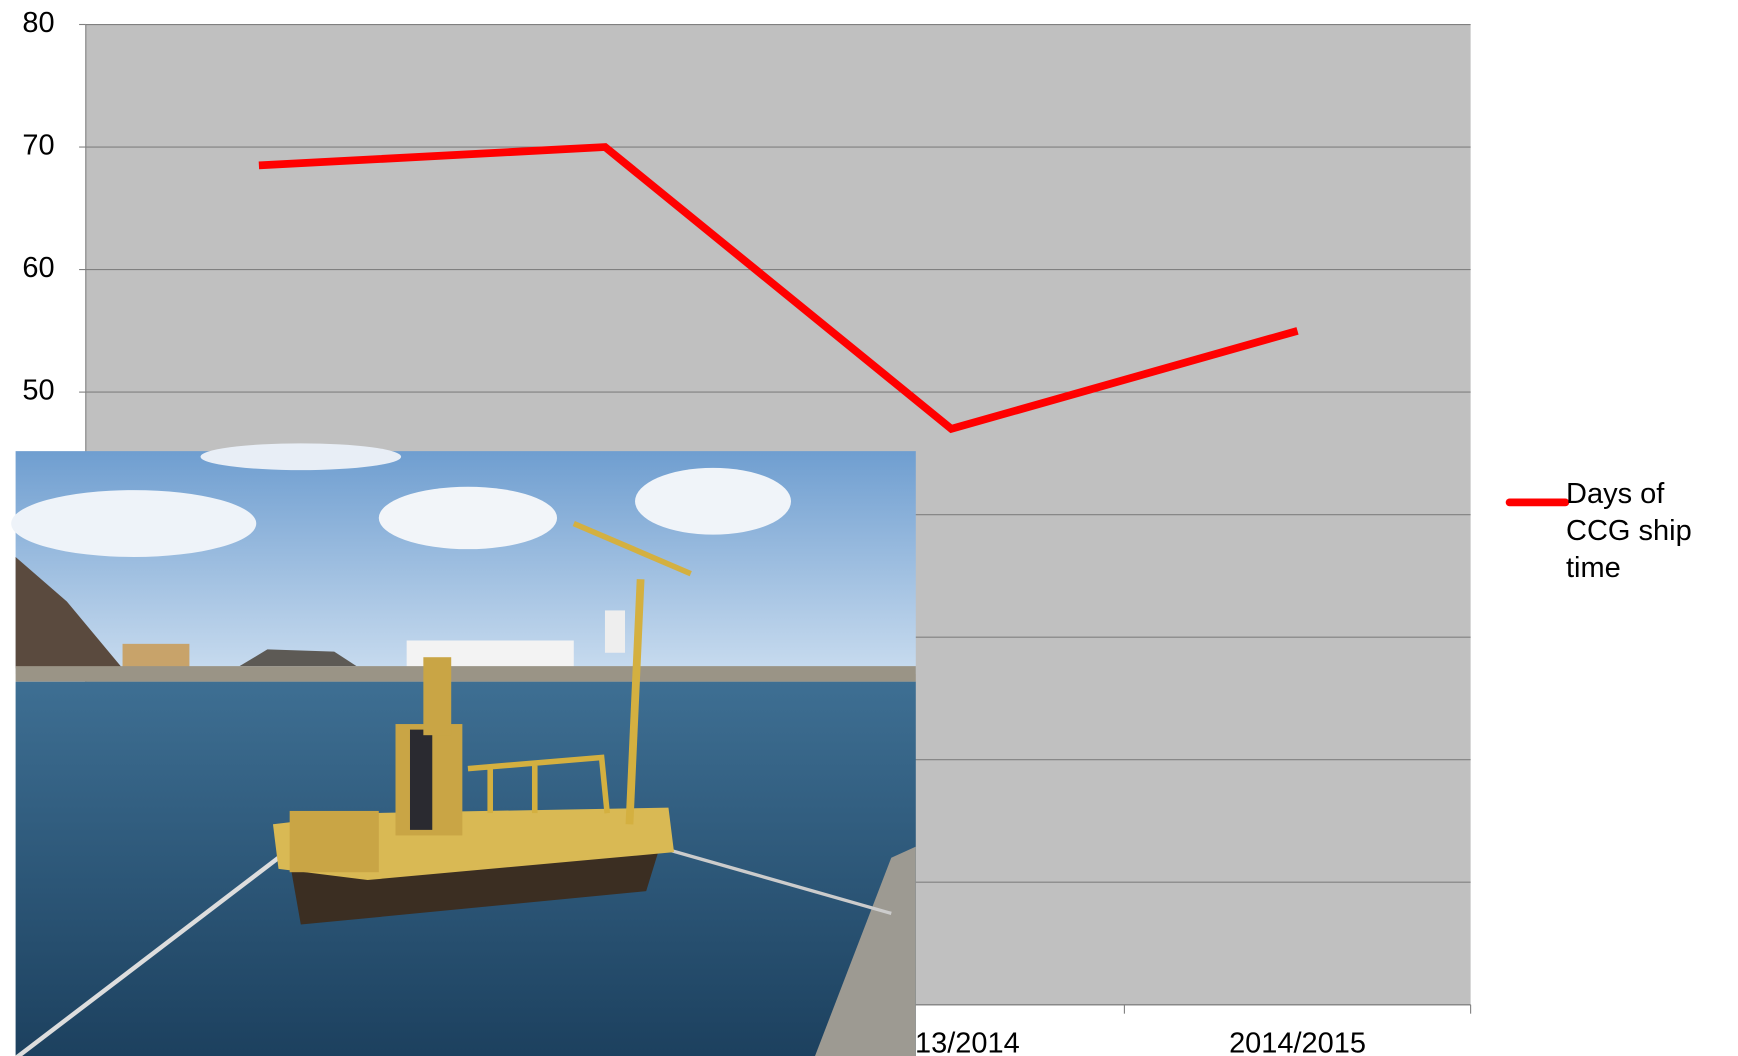 This screenshot has height=1056, width=1738. What do you see at coordinates (38, 391) in the screenshot?
I see `y-tick-label: 50` at bounding box center [38, 391].